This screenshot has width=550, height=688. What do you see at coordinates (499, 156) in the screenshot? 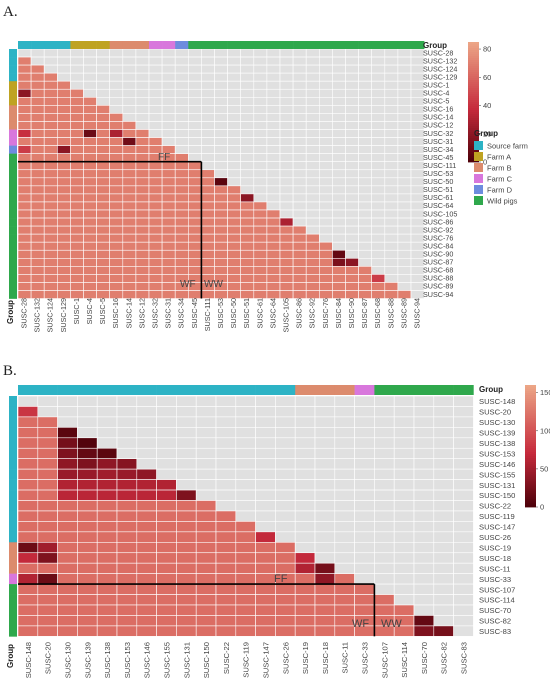
I see `legend-label: Farm A` at bounding box center [499, 156].